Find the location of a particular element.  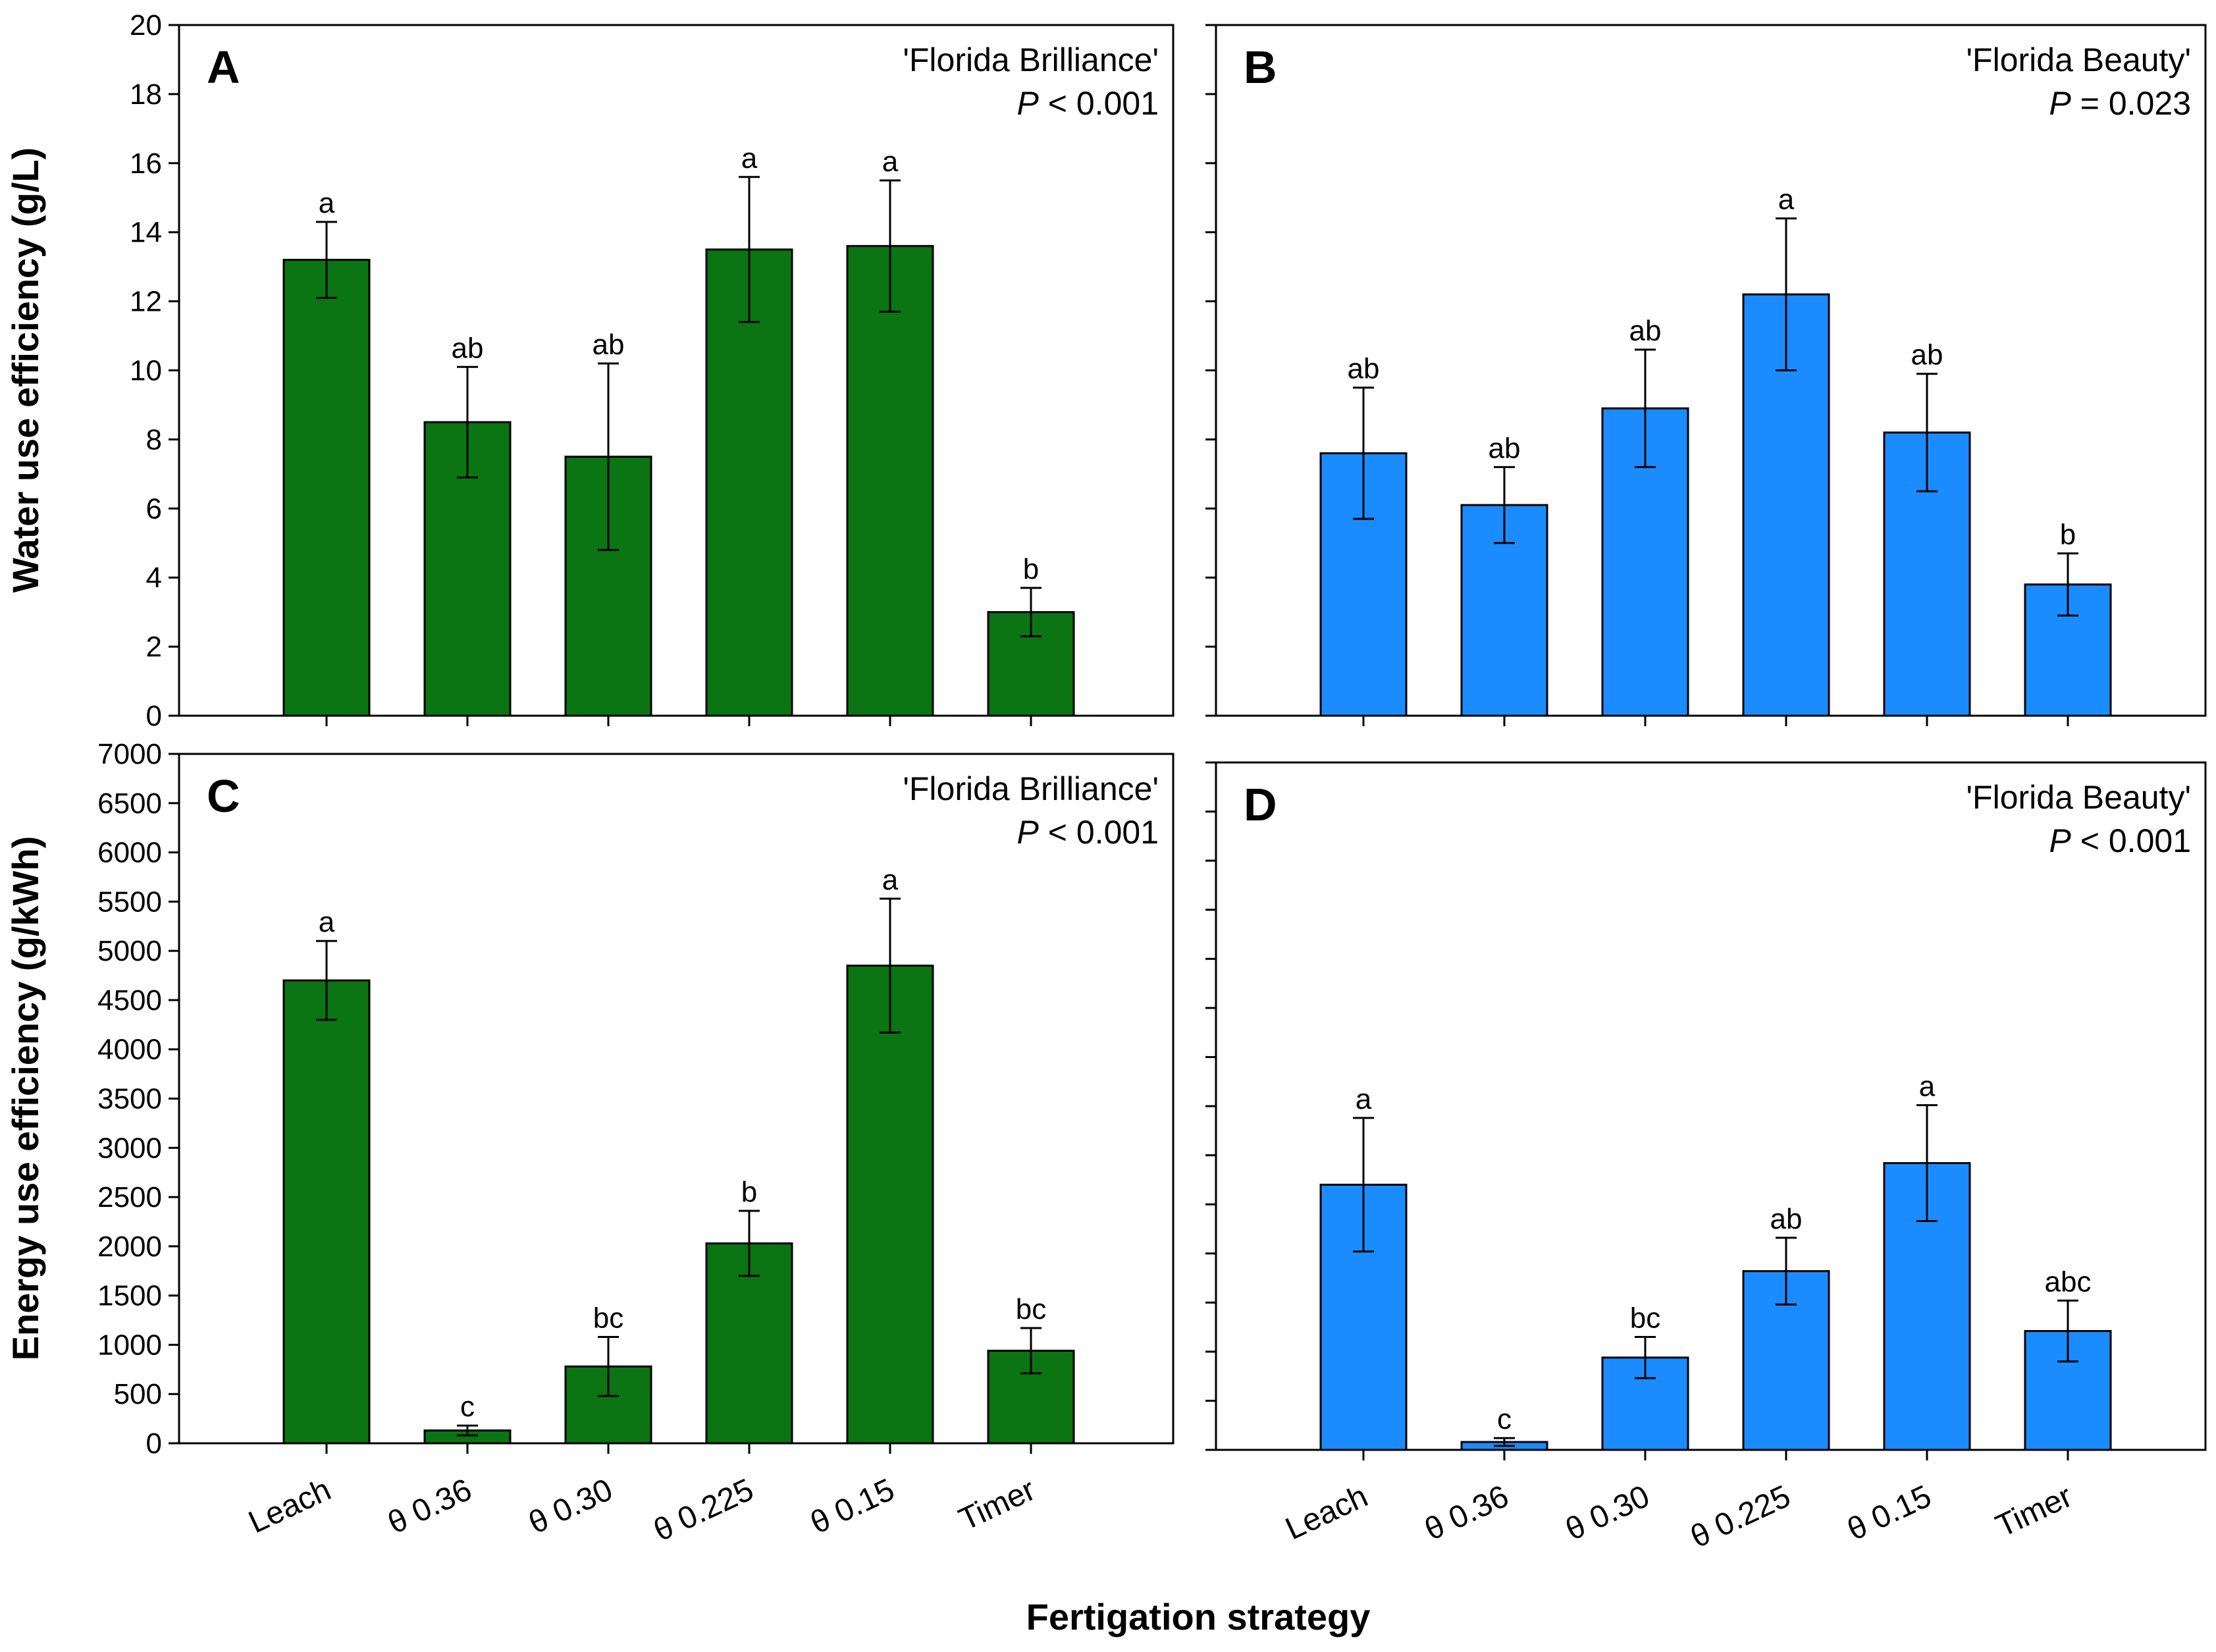

y-tick-label: 20 is located at coordinates (146, 25).